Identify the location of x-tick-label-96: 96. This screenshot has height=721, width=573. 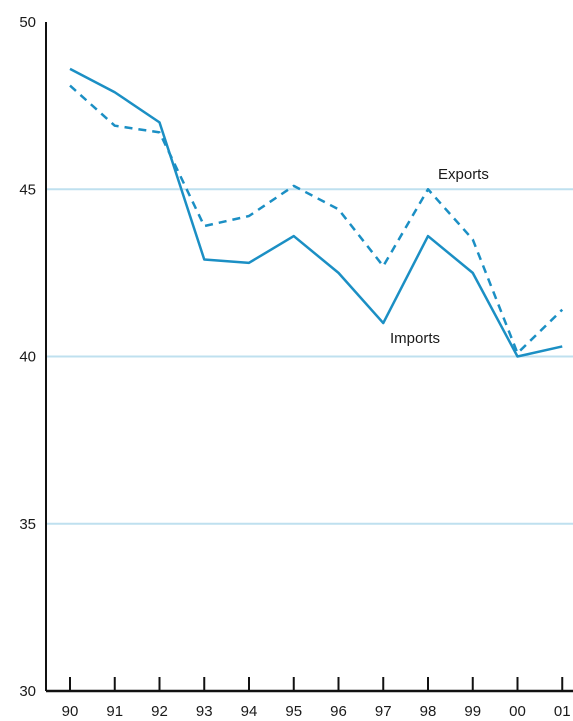
(338, 711).